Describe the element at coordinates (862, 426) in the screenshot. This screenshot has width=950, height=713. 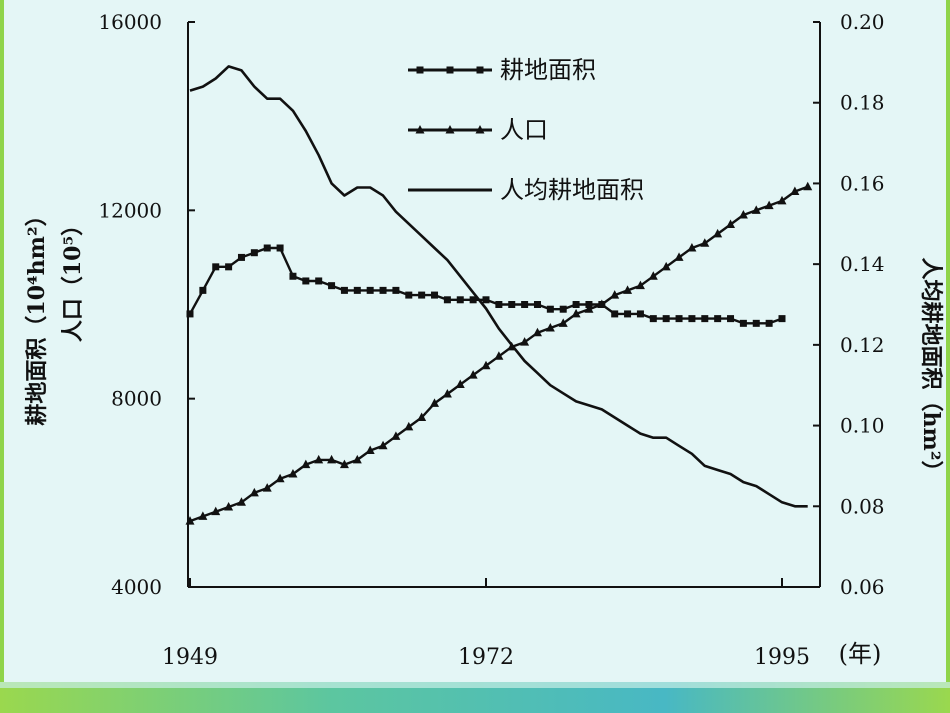
I see `right-tick-label-0.10: 0.10` at that location.